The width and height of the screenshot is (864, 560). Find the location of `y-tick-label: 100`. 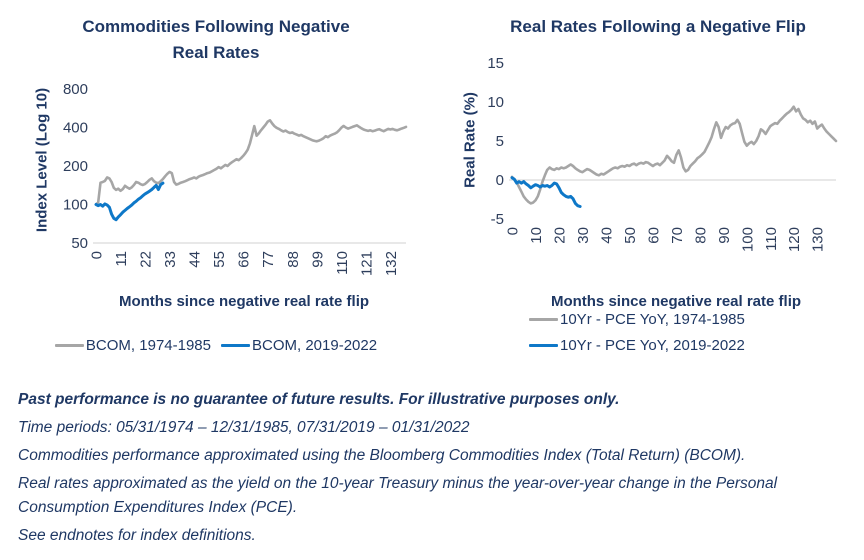

y-tick-label: 100 is located at coordinates (75, 205).